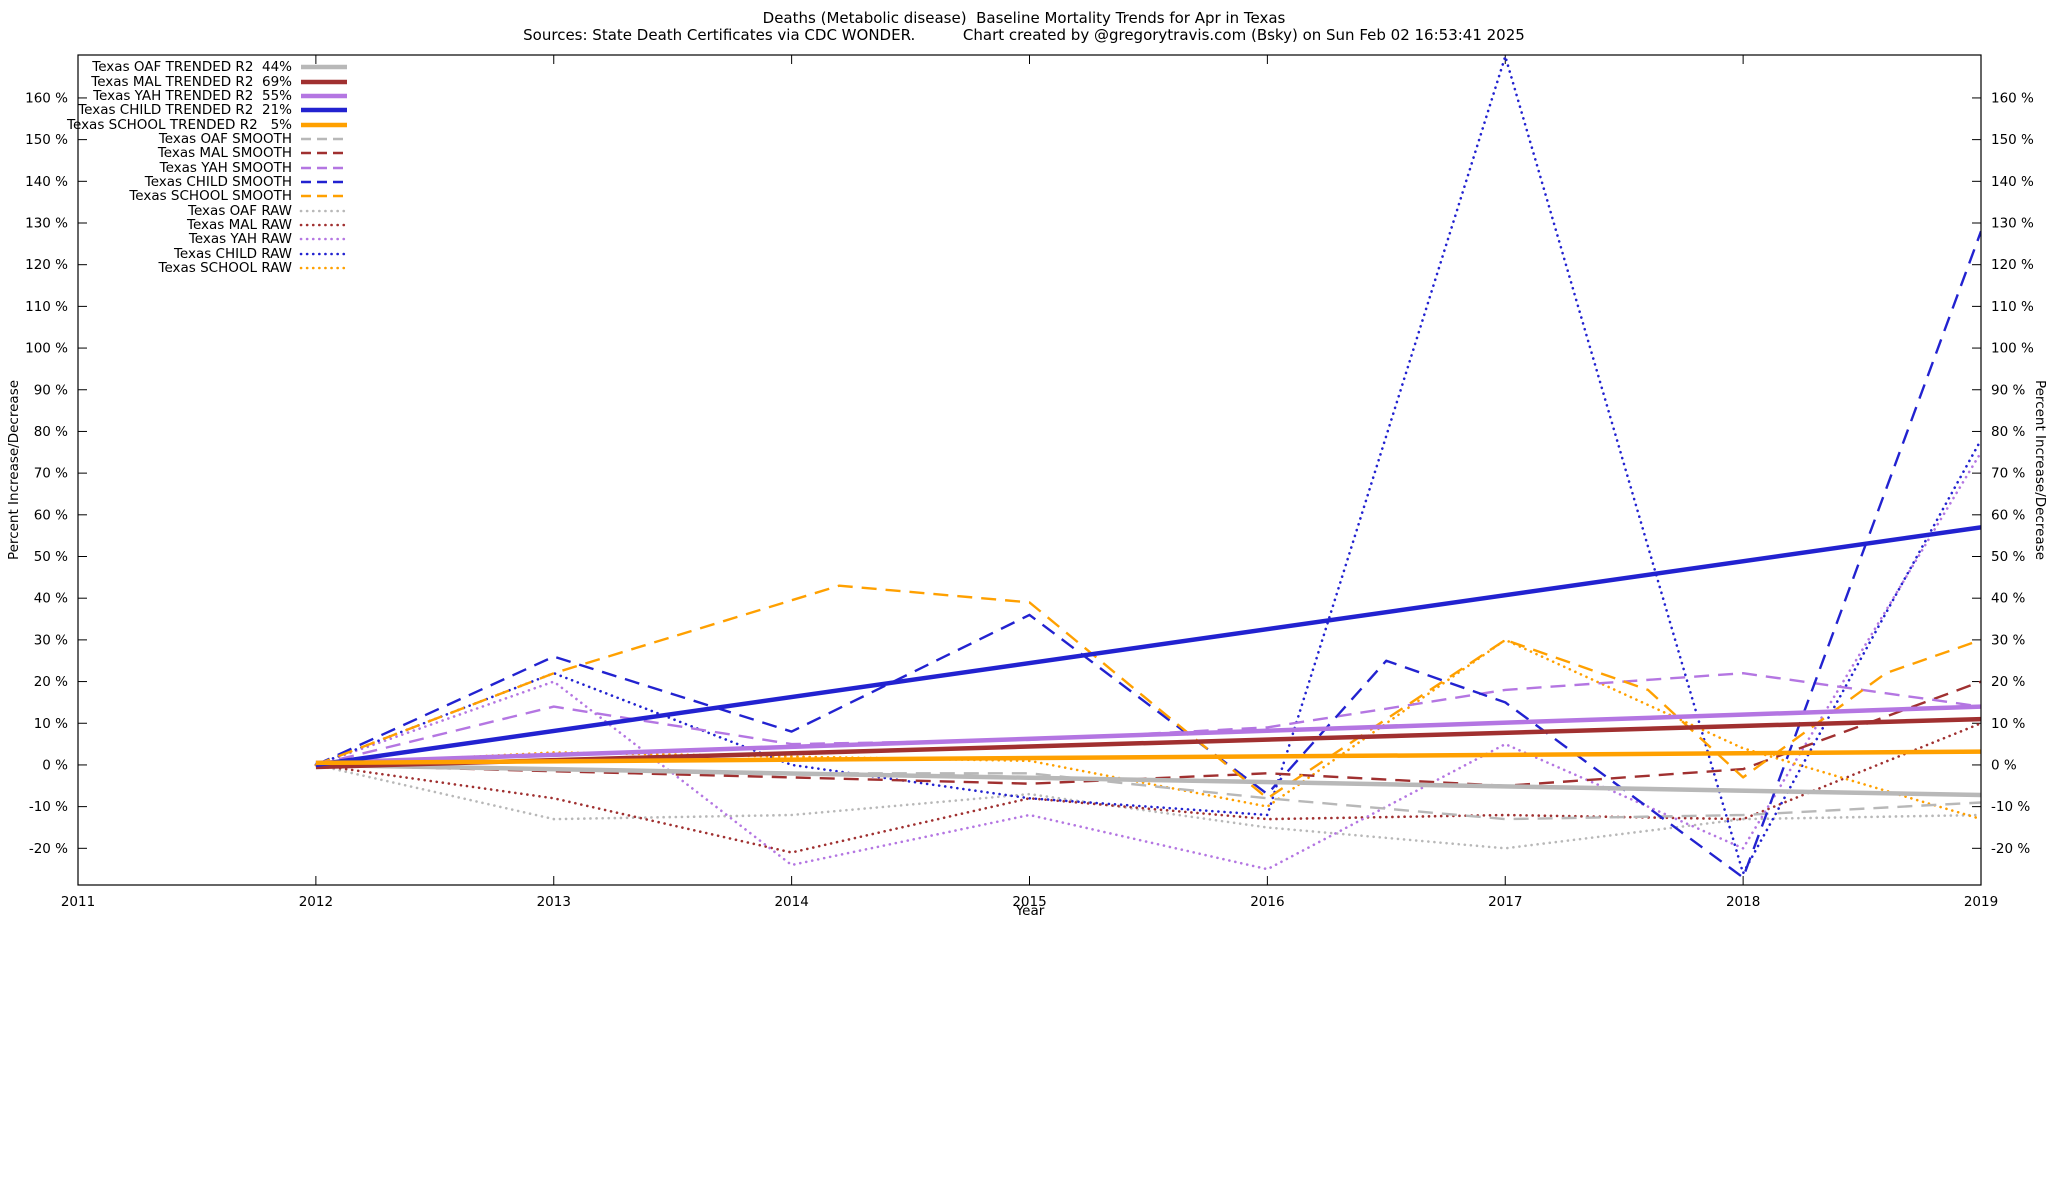 The image size is (2048, 1200). What do you see at coordinates (51, 682) in the screenshot?
I see `y-tick-label-left: 20 %` at bounding box center [51, 682].